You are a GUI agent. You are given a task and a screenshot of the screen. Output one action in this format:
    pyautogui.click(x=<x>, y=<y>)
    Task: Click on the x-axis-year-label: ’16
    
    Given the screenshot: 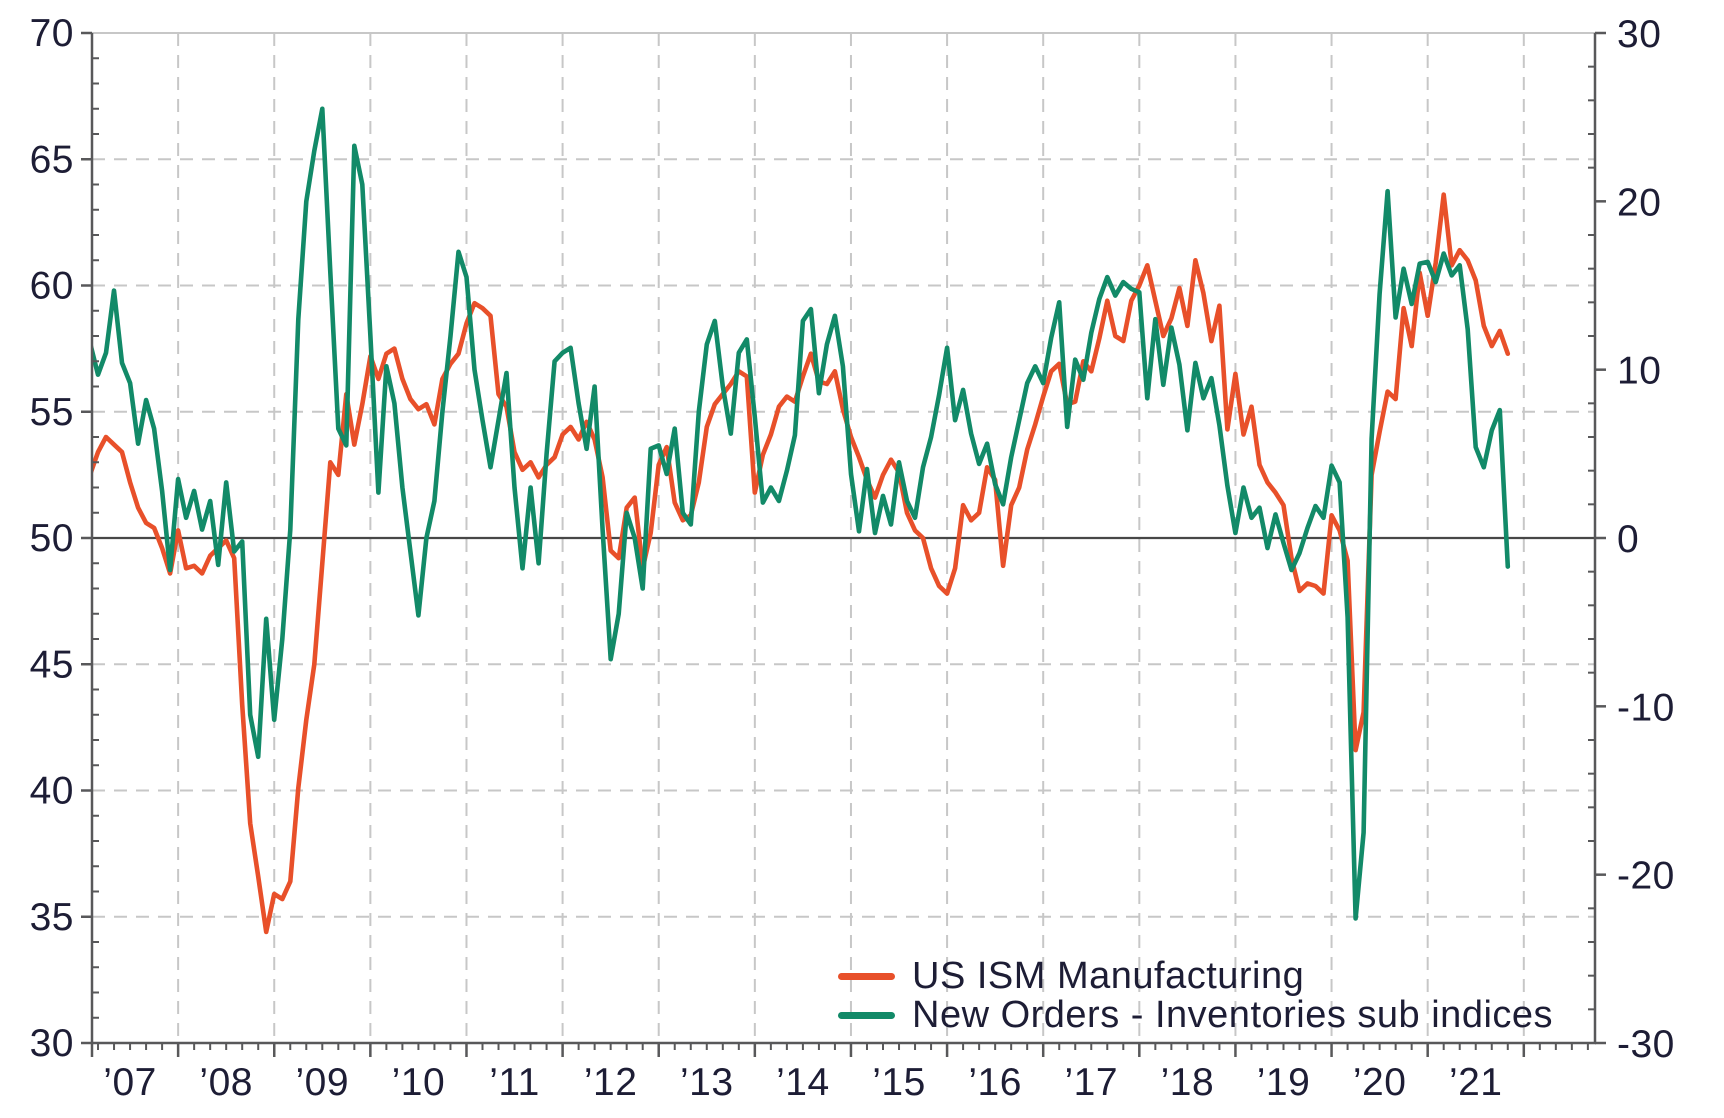 What is the action you would take?
    pyautogui.click(x=995, y=1082)
    